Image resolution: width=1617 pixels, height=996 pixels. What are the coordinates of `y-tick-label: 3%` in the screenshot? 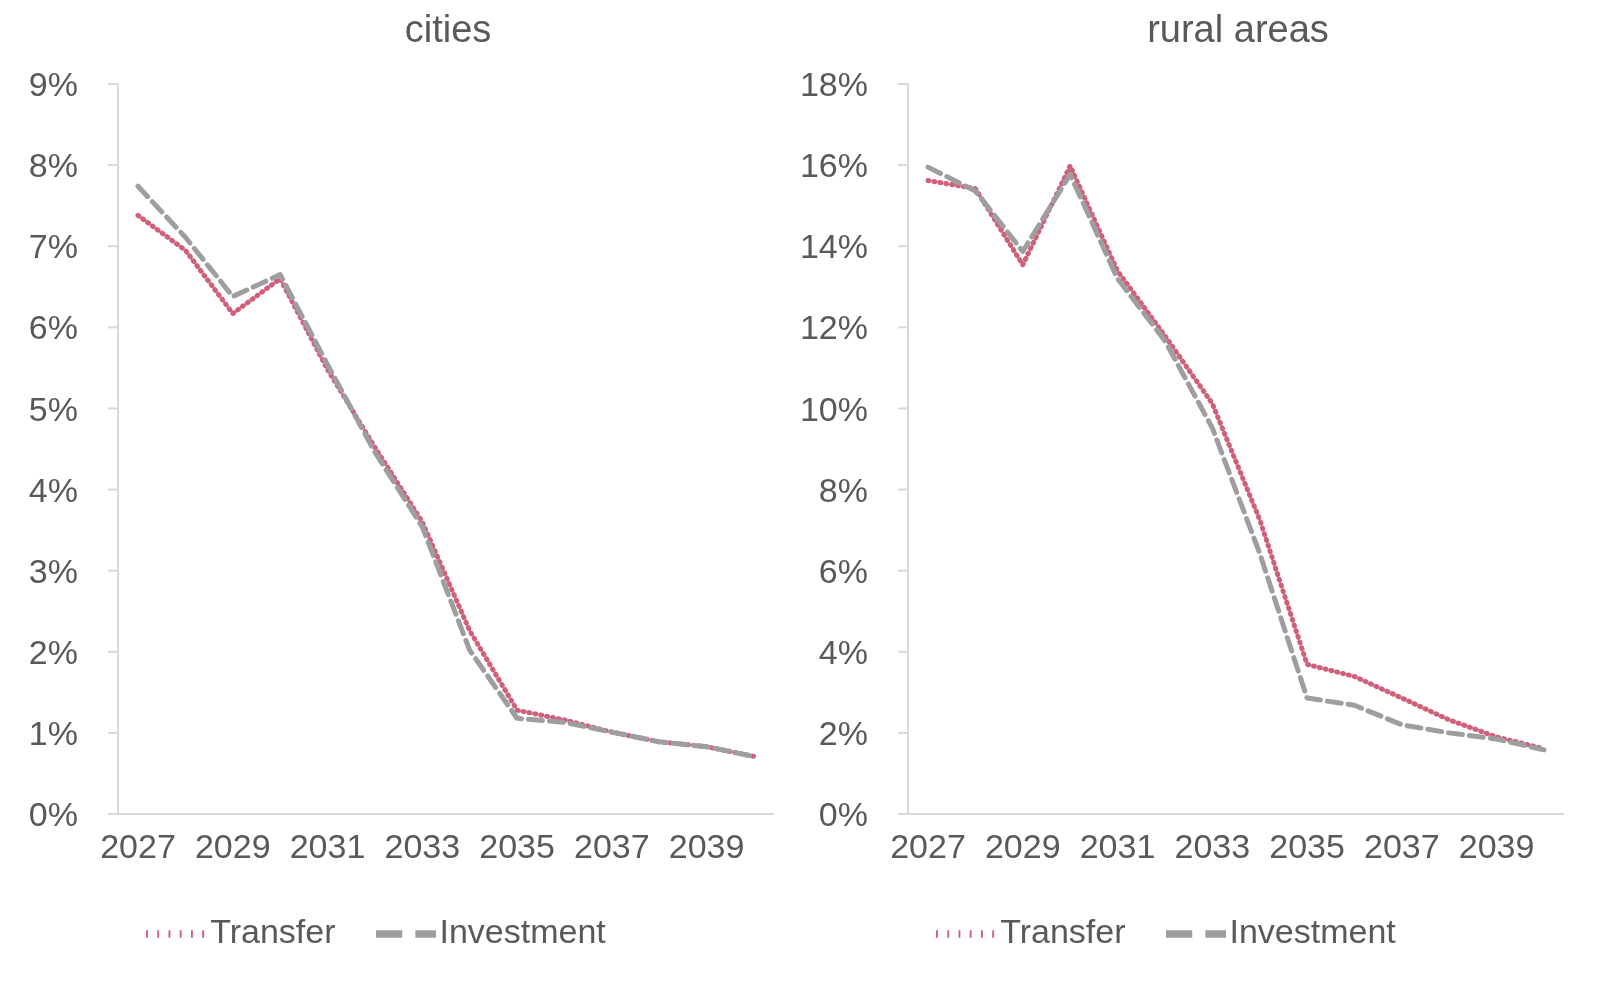 It's located at (53, 570).